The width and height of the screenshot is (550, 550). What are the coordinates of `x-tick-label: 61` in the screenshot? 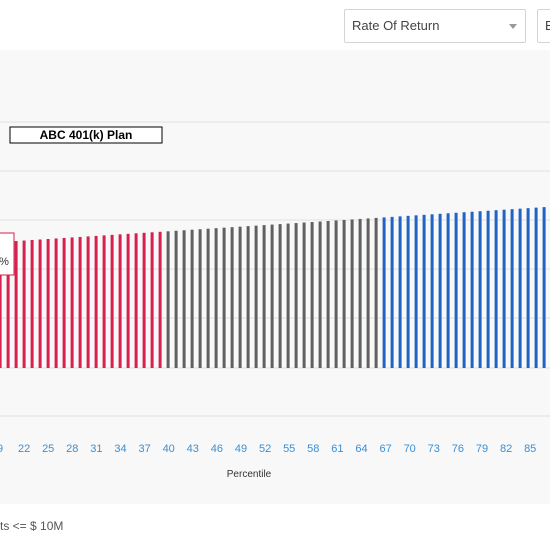 It's located at (337, 449).